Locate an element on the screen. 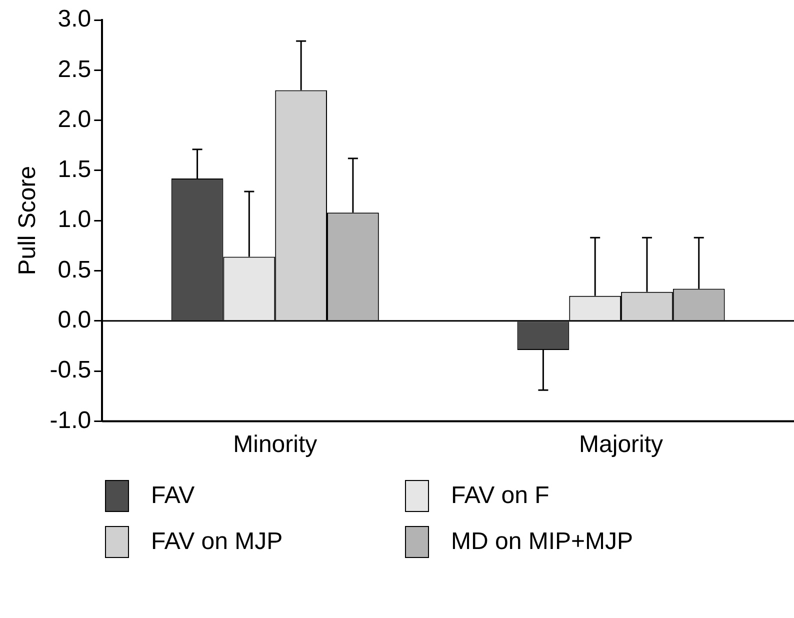  y-tick-label: -0.5 is located at coordinates (71, 370).